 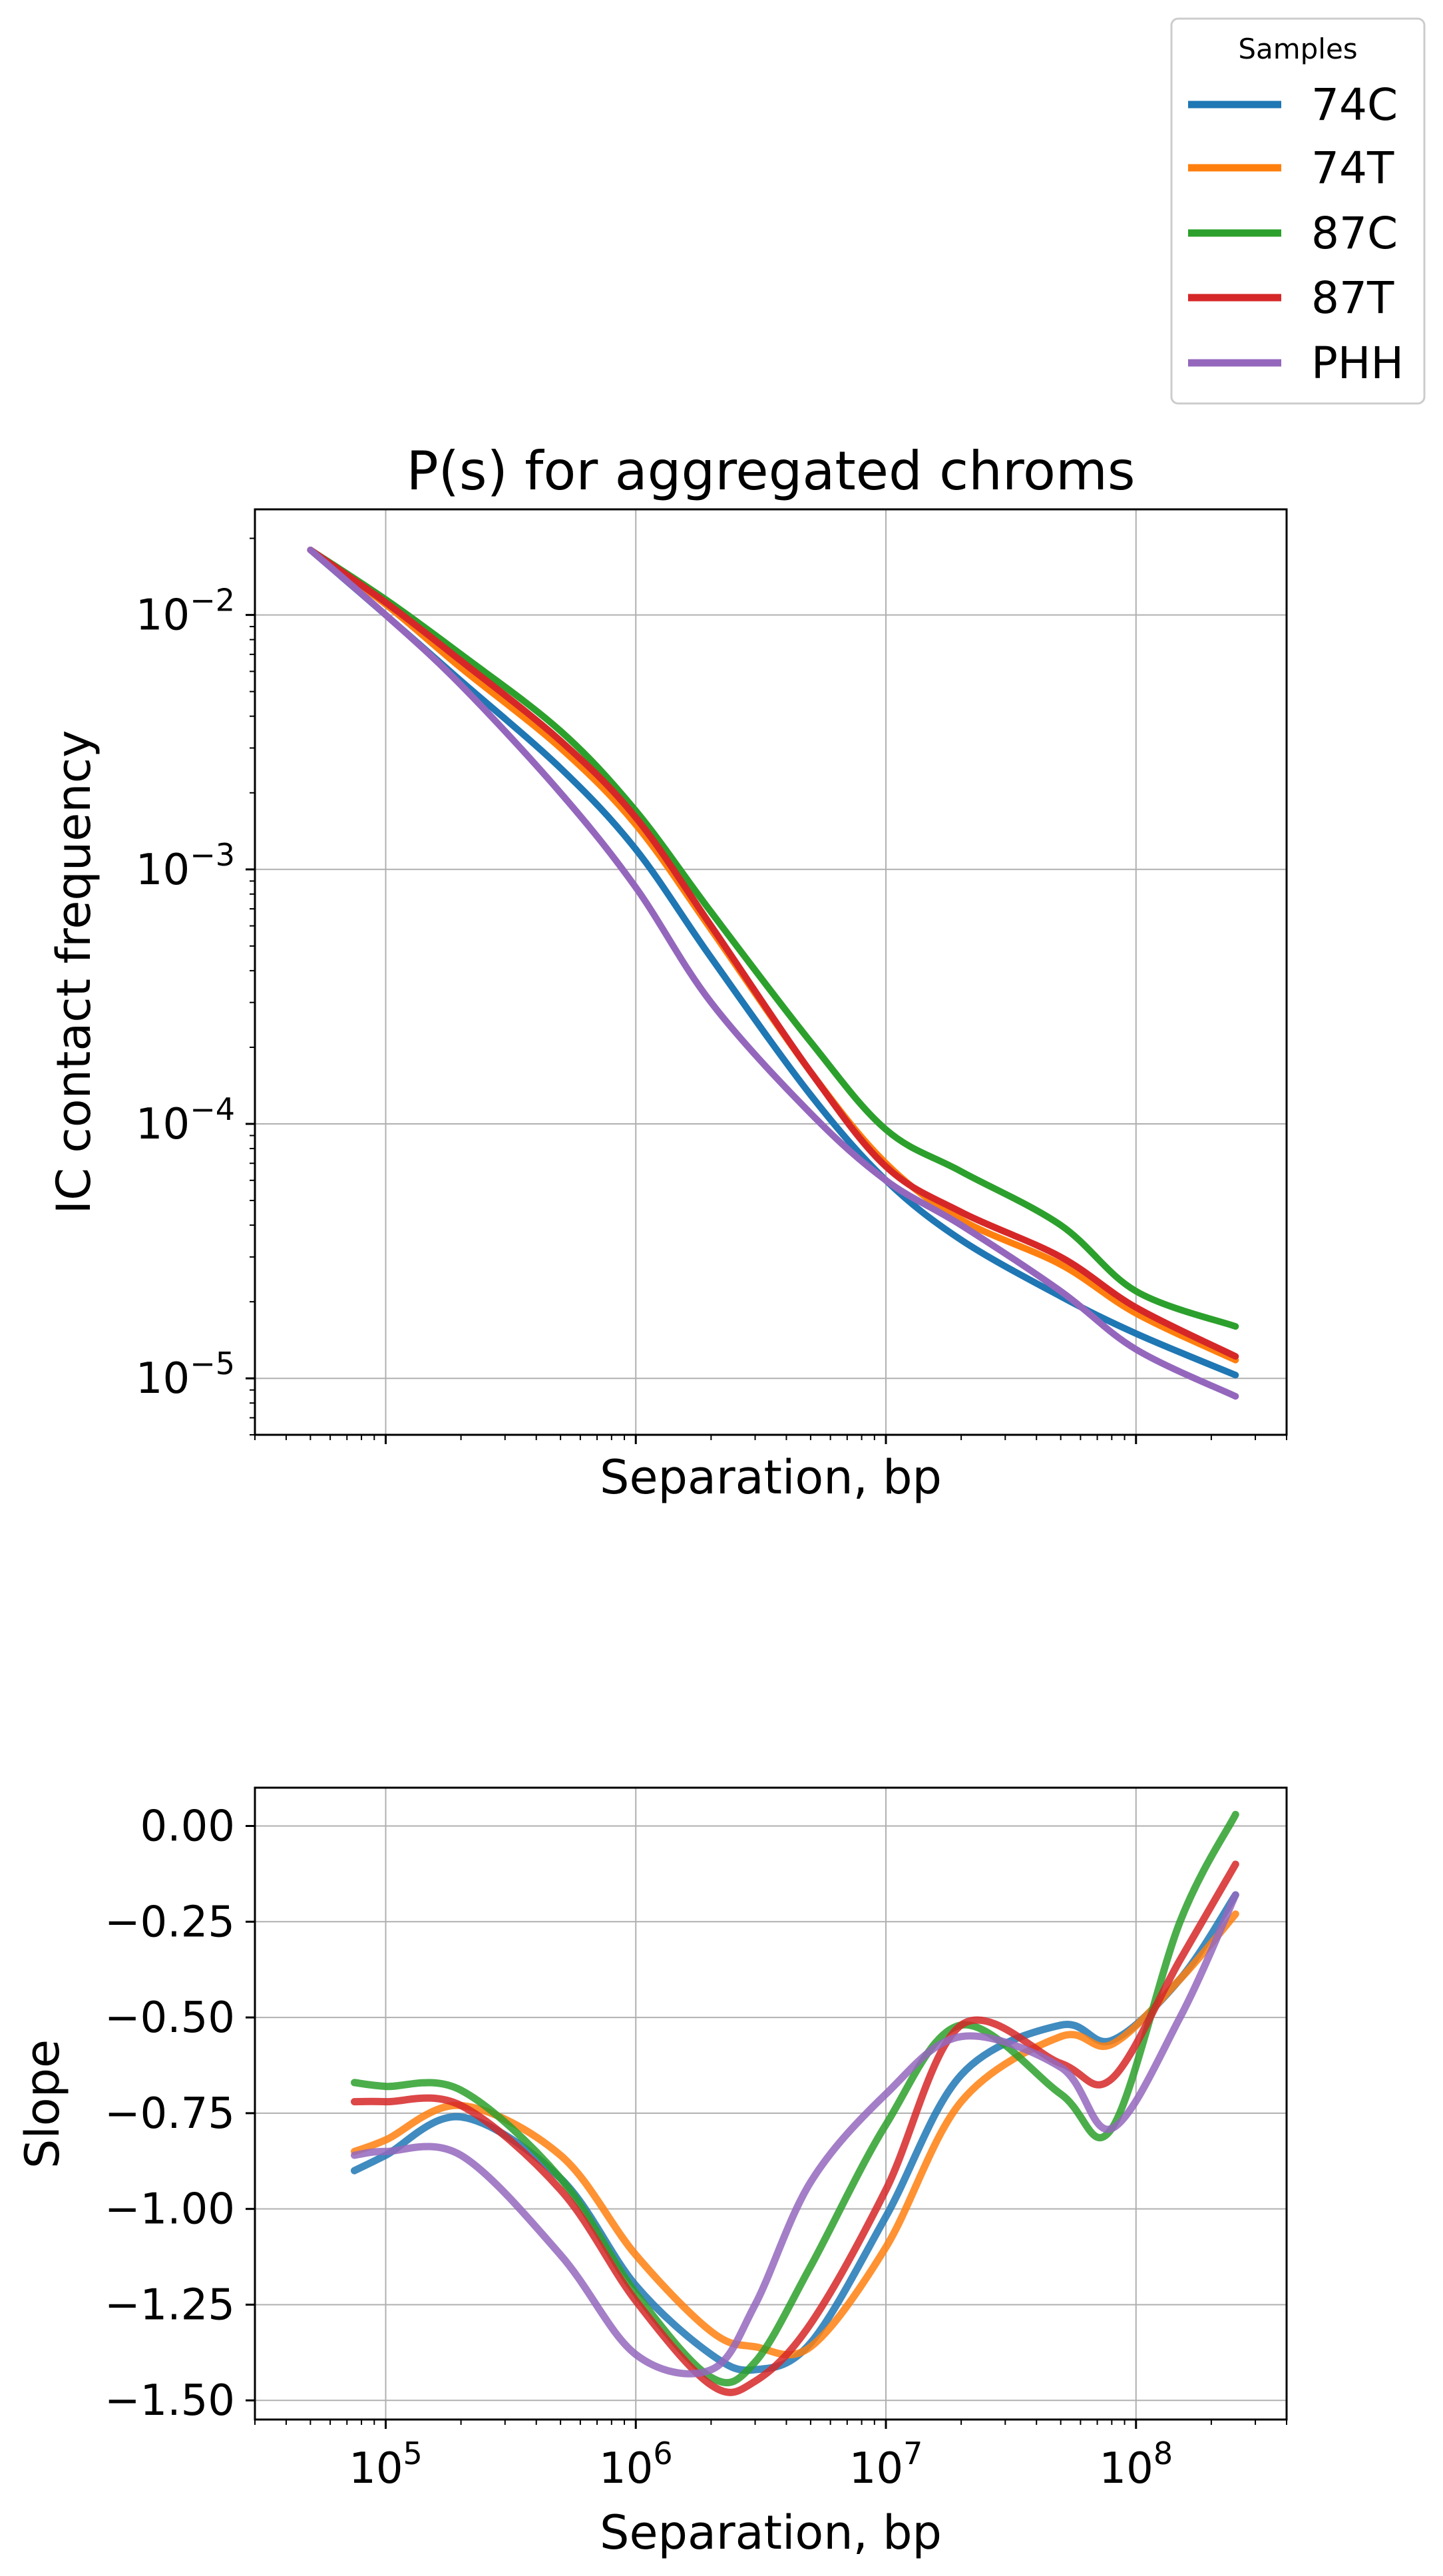 I want to click on legend: Samples 74C 74T 87C 87T PHH, so click(x=1298, y=211).